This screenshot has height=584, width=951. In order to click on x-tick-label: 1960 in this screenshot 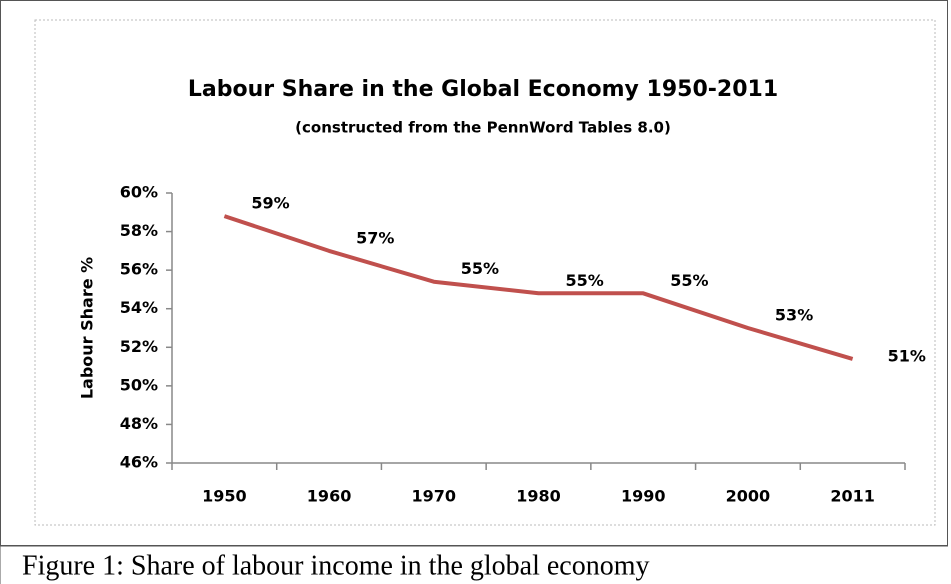, I will do `click(329, 496)`.